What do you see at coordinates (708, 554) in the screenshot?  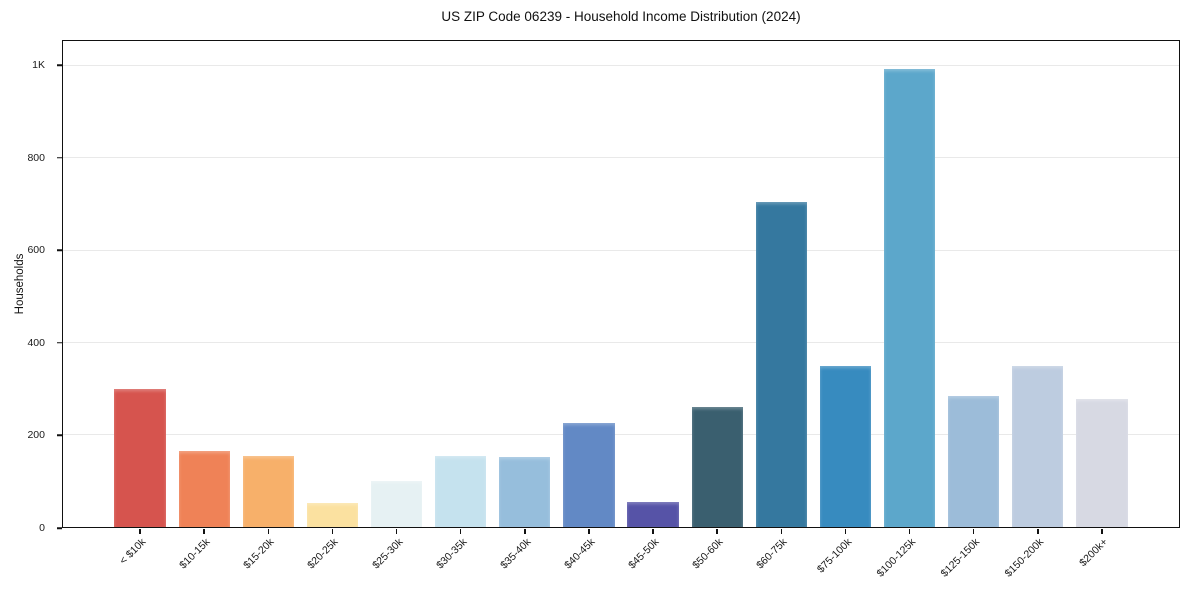 I see `x-tick-label: $50-60k` at bounding box center [708, 554].